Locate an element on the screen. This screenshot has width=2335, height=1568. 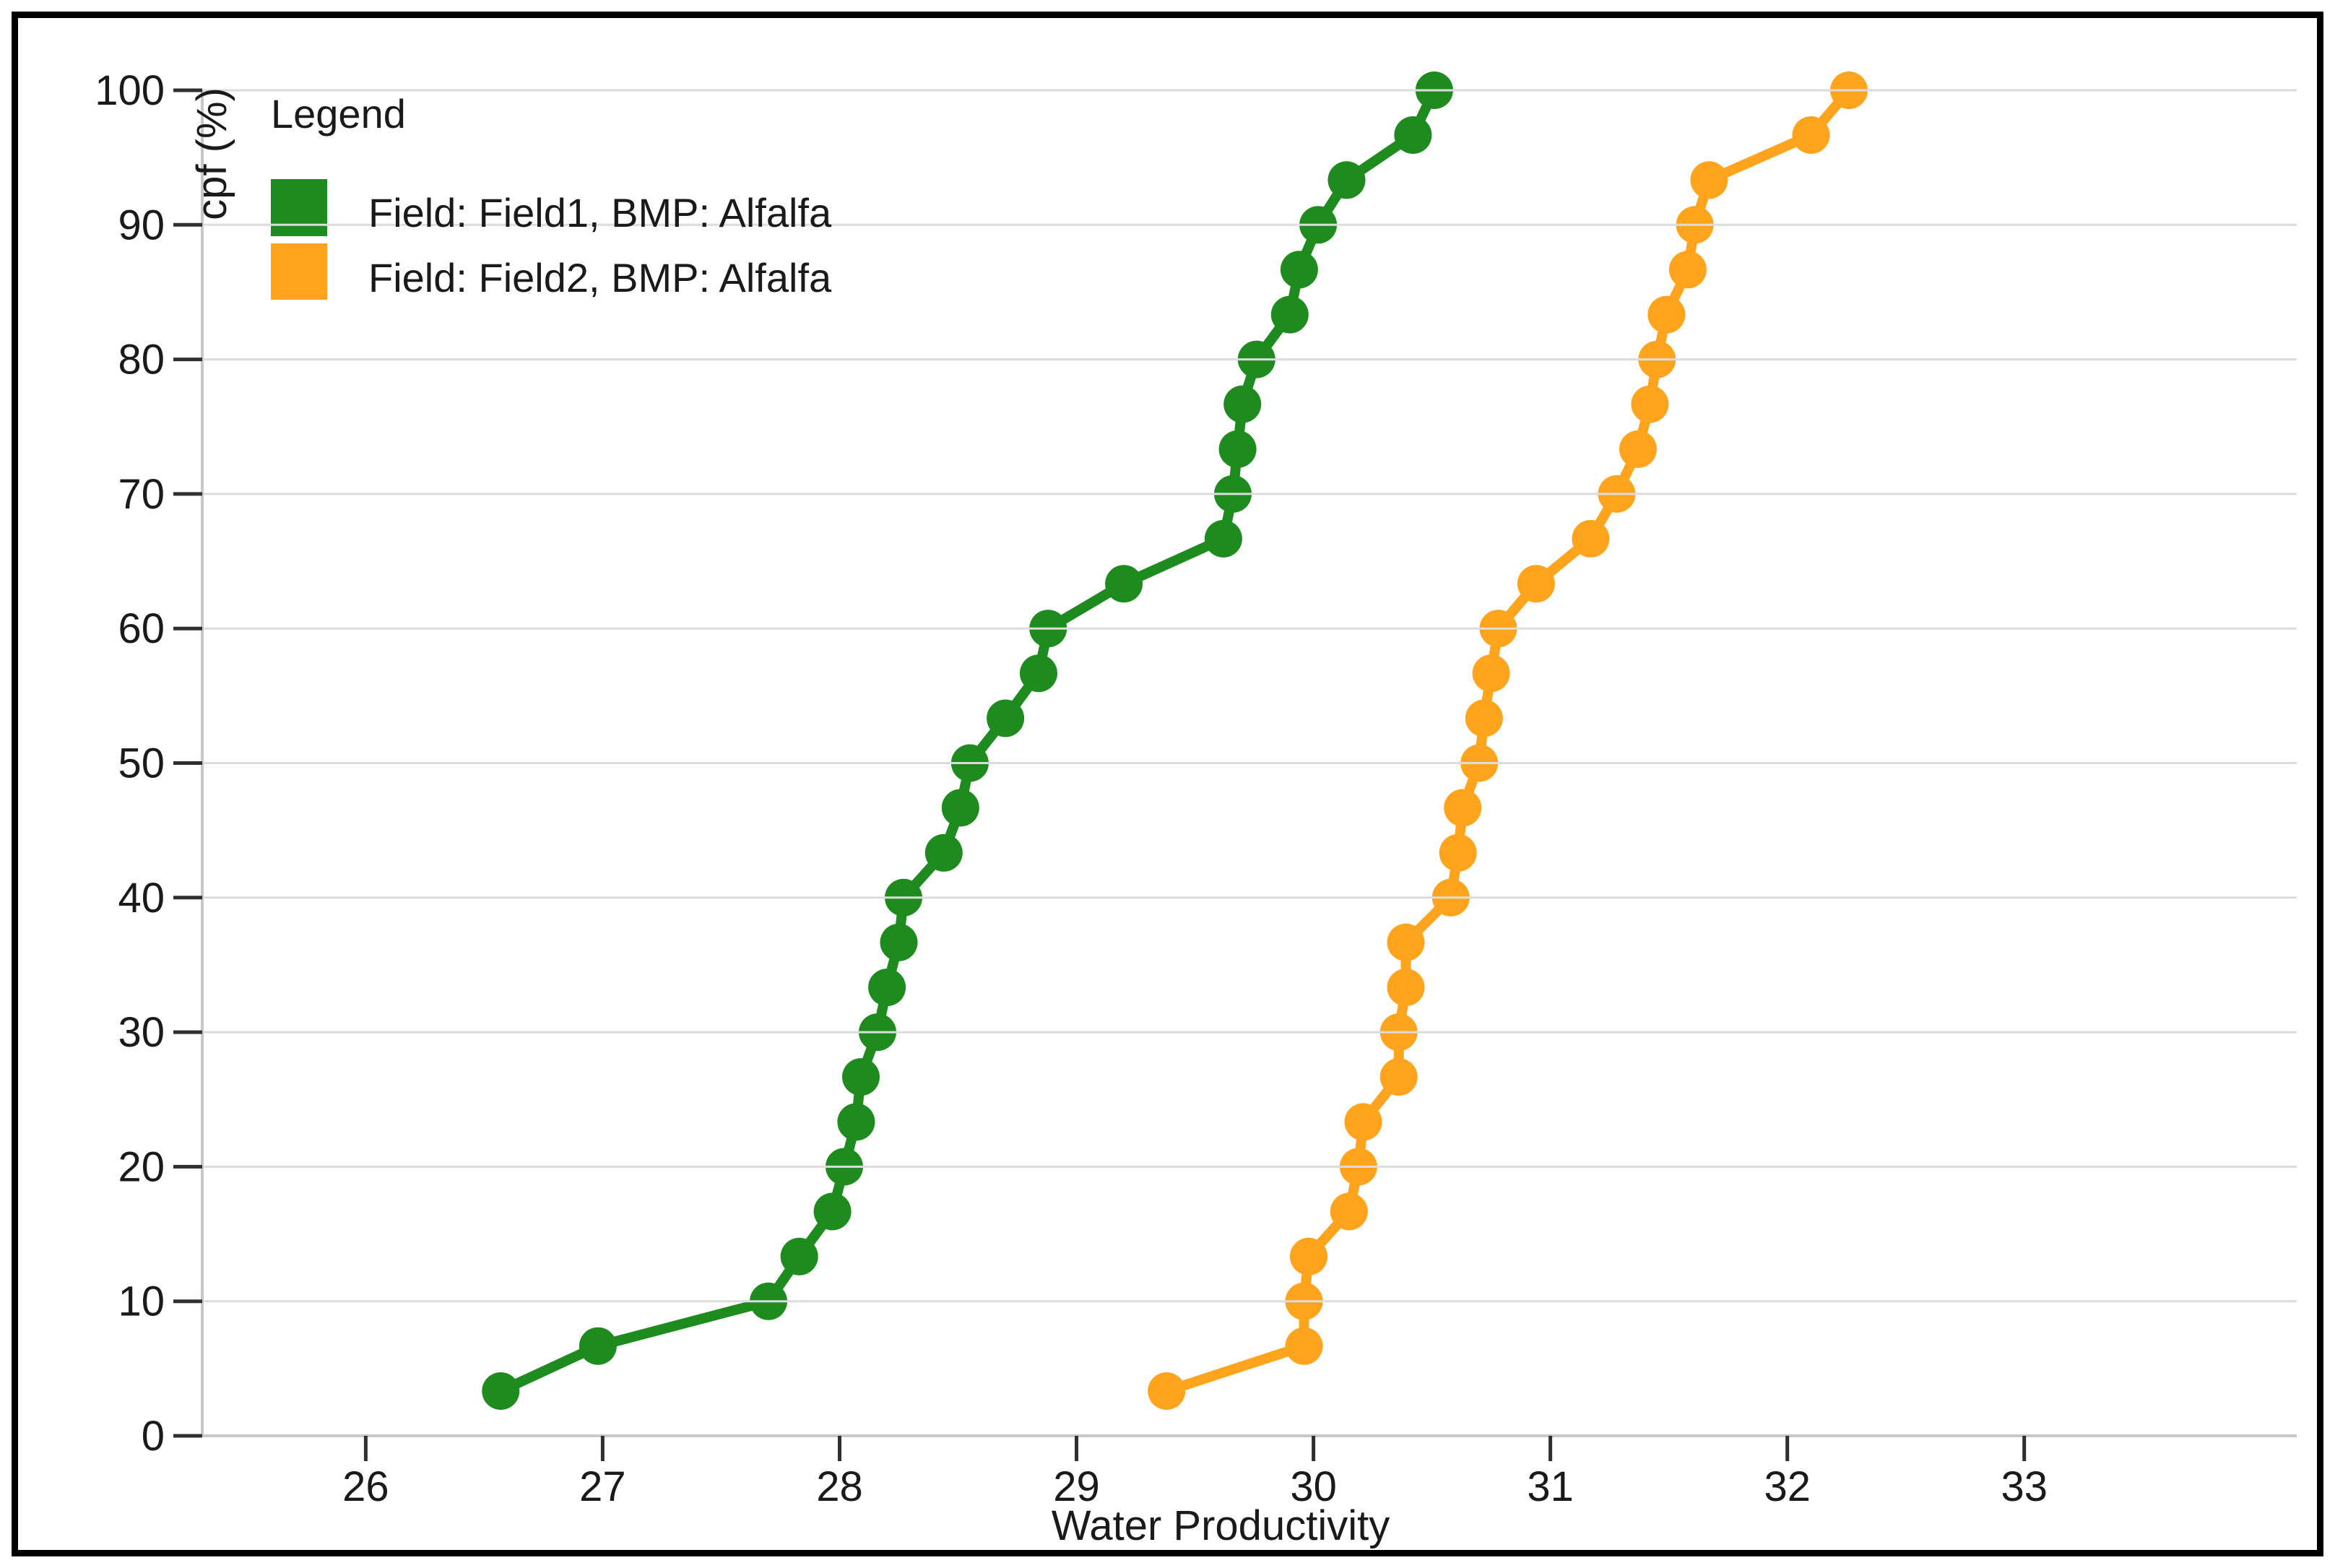
y-tick-label-0: 0 is located at coordinates (153, 1436).